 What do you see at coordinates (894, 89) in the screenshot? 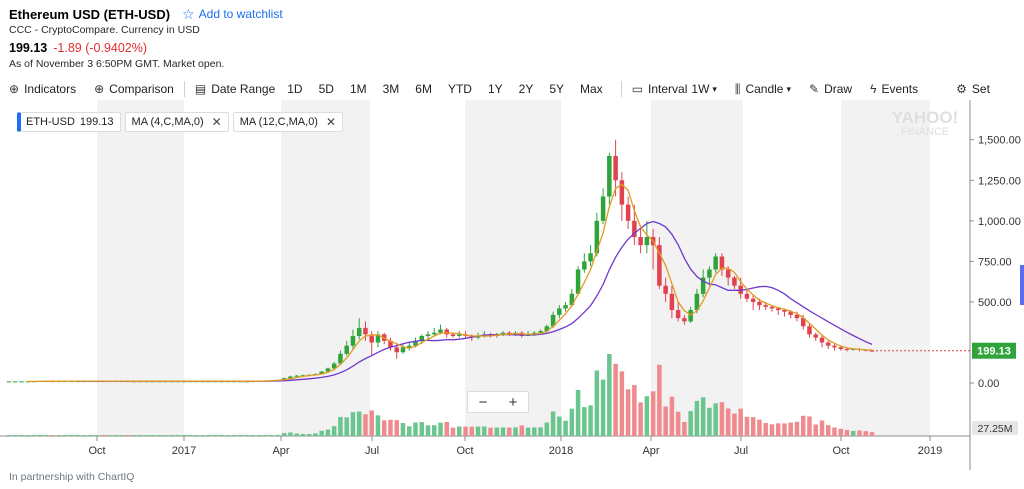
I see `events-button: ϟ Events` at bounding box center [894, 89].